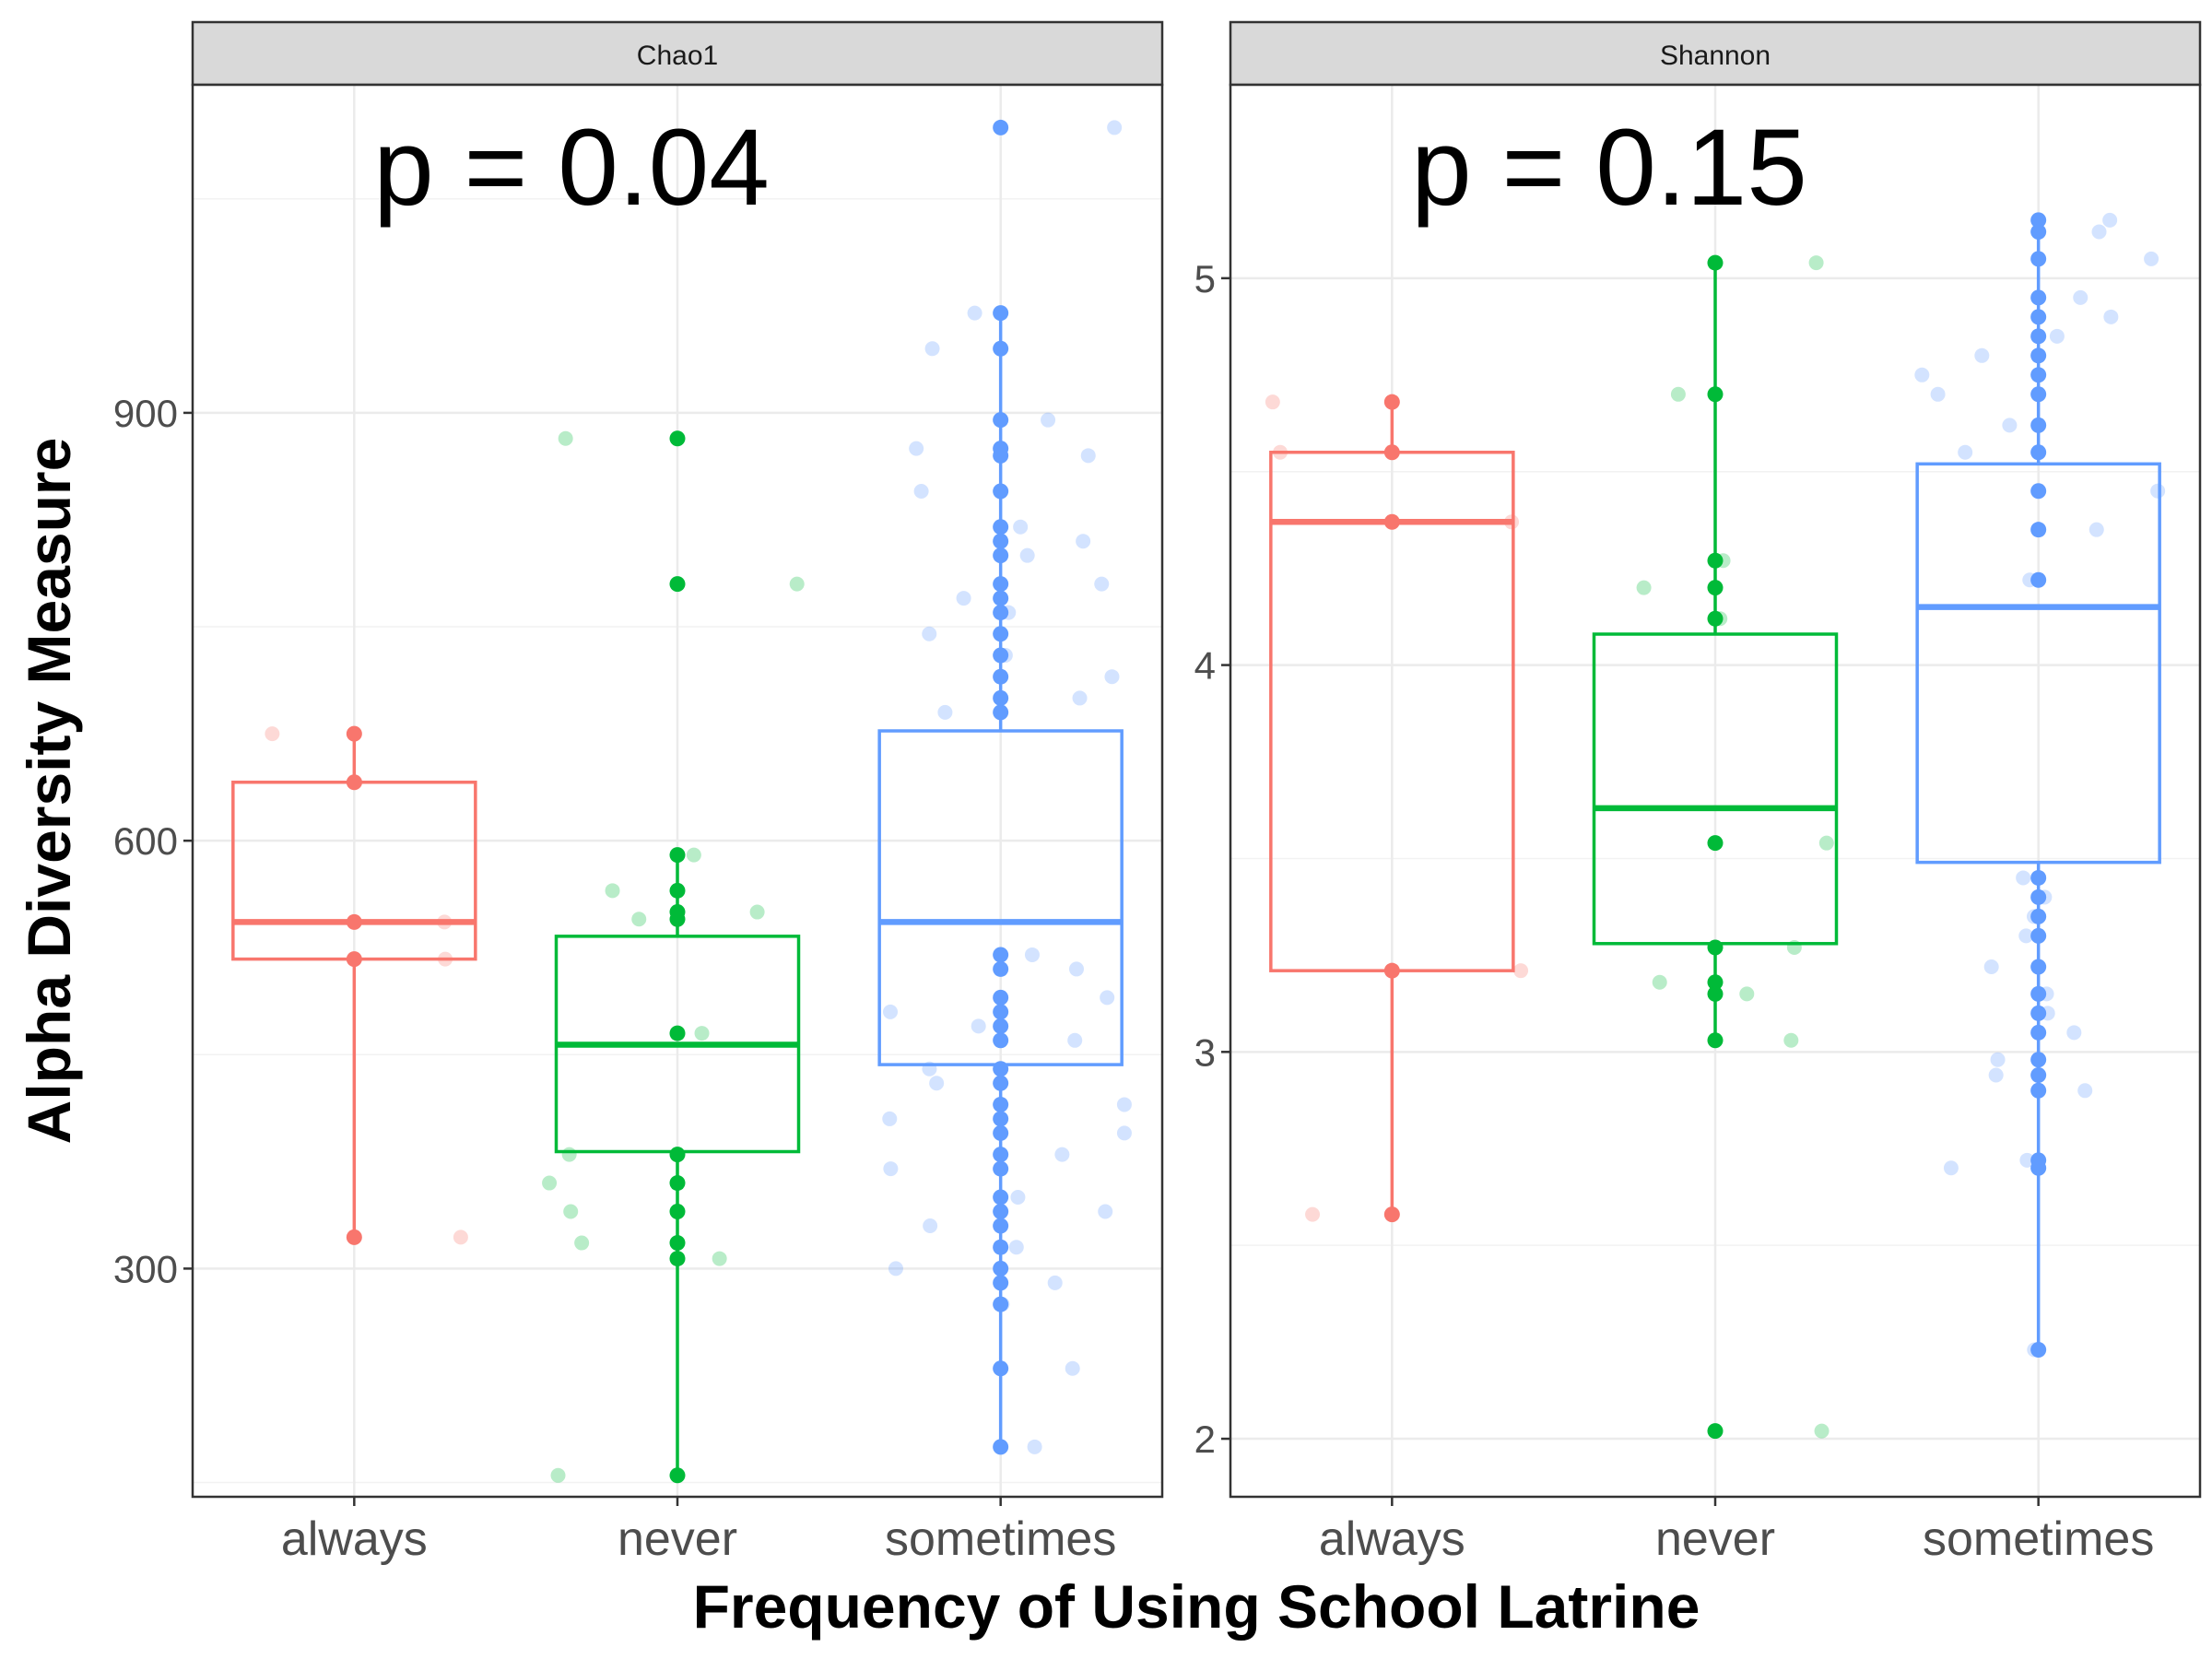 This screenshot has width=2212, height=1659. I want to click on y-tick-label-chao1: 600, so click(145, 841).